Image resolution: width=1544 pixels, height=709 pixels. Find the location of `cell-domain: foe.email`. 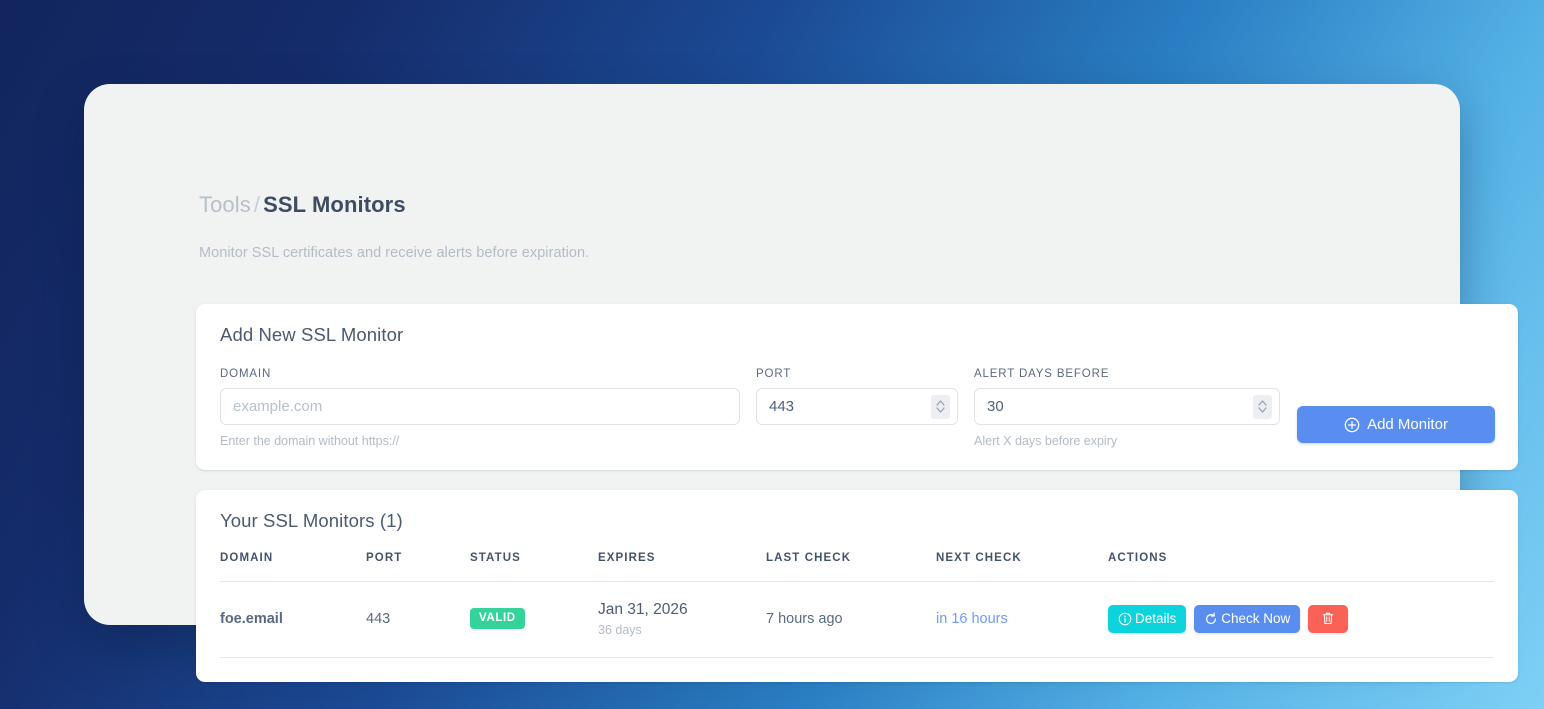

cell-domain: foe.email is located at coordinates (293, 620).